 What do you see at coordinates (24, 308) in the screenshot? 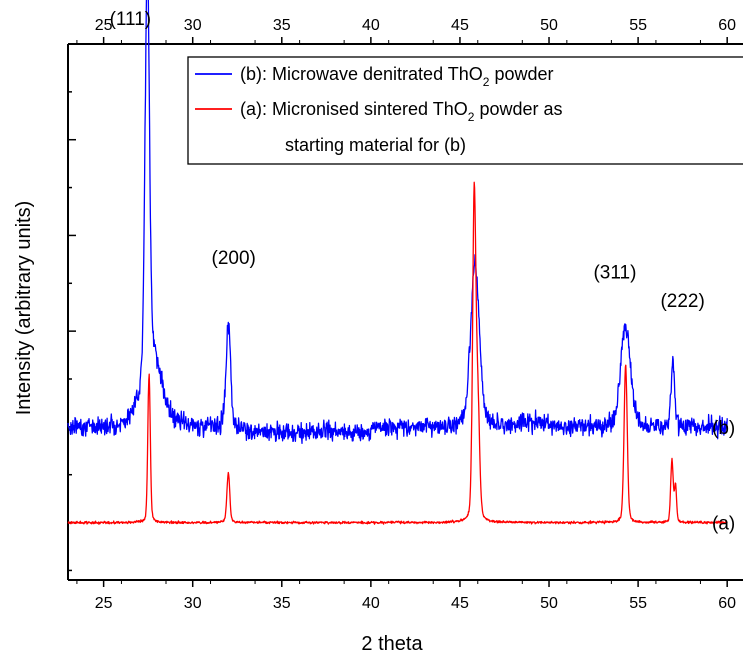
I see `y-axis-title: Intensity (arbitrary units)` at bounding box center [24, 308].